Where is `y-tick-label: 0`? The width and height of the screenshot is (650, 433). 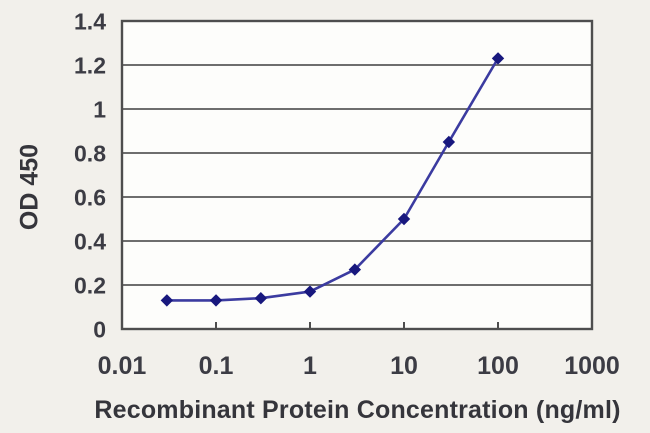
y-tick-label: 0 is located at coordinates (99, 330).